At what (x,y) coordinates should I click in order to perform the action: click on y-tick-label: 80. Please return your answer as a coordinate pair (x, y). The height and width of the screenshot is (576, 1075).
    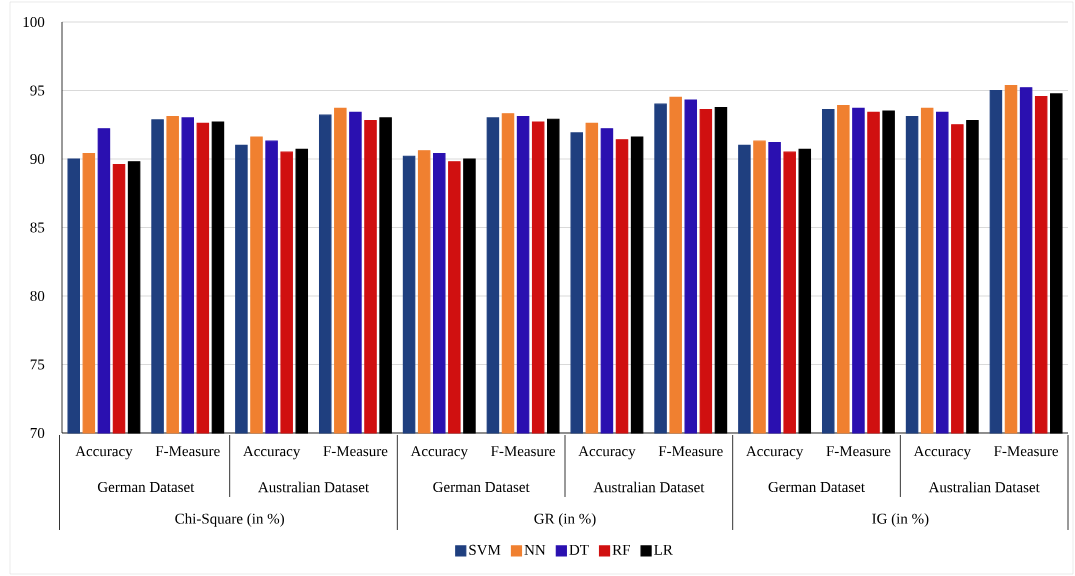
    Looking at the image, I should click on (37, 296).